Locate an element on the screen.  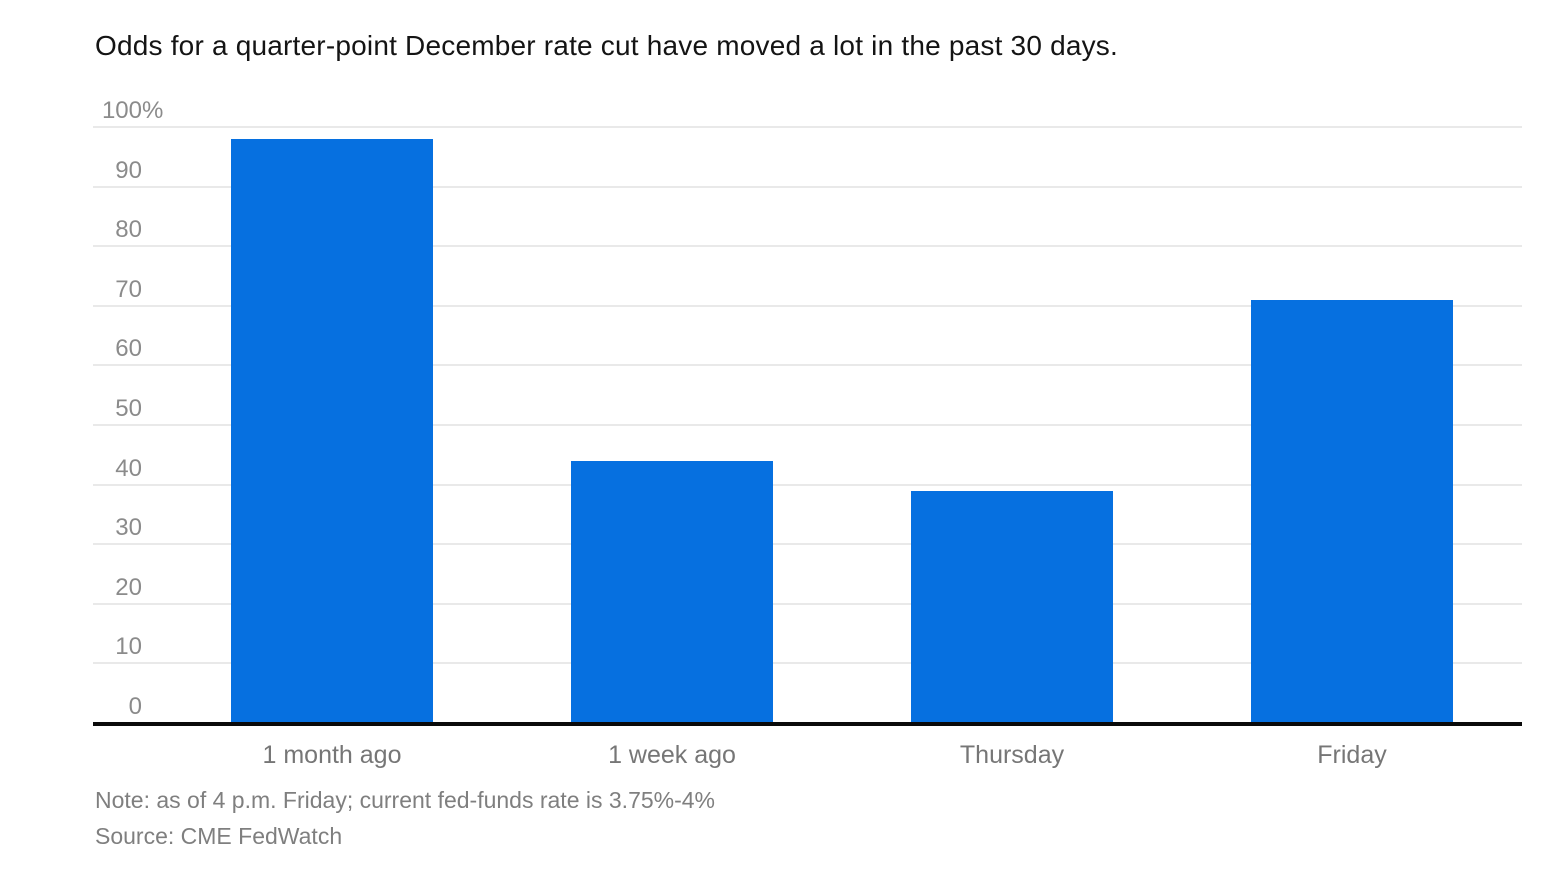
y-tick-label: 60 is located at coordinates (118, 349).